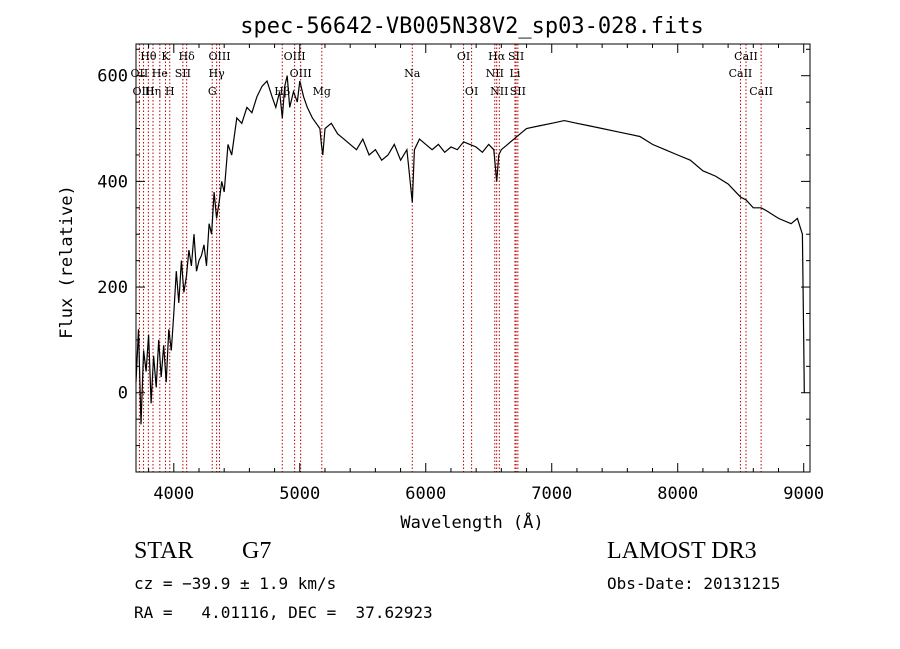 The width and height of the screenshot is (900, 649). Describe the element at coordinates (187, 56) in the screenshot. I see `spectral-line-label-8: Hδ` at that location.